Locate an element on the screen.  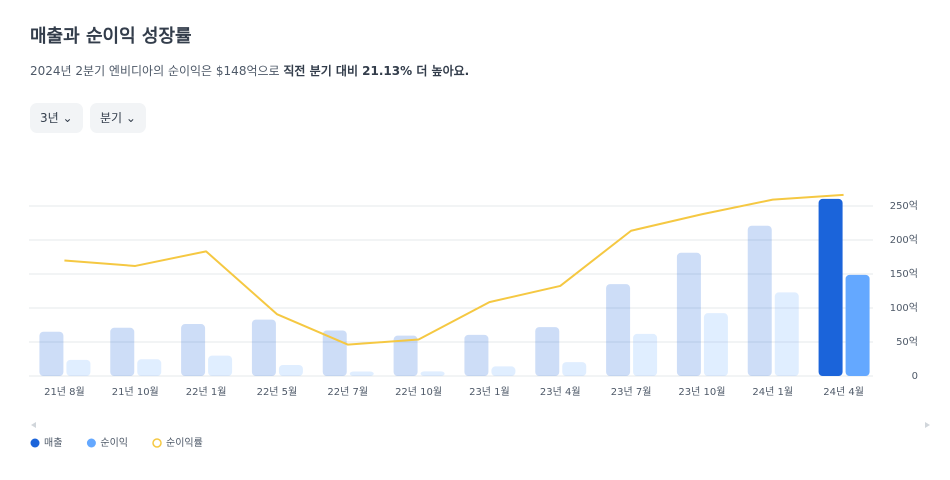
interval-filter: 분기 ⌄ is located at coordinates (118, 118).